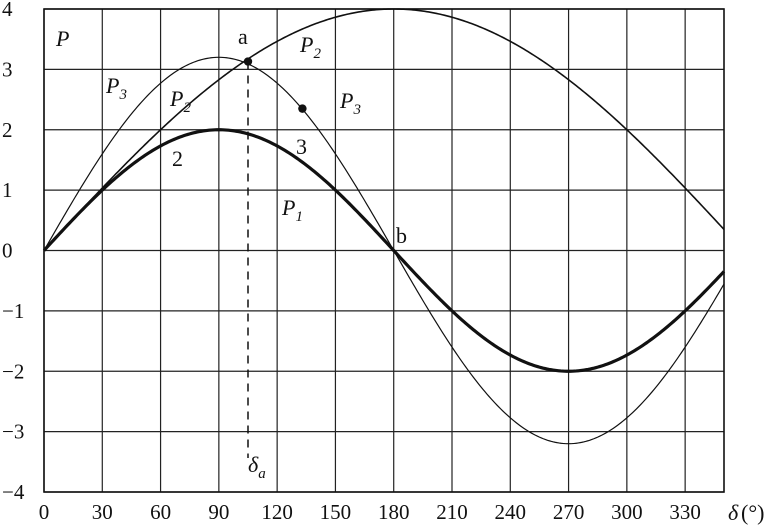  What do you see at coordinates (13, 492) in the screenshot?
I see `y-tick-label-8: −4` at bounding box center [13, 492].